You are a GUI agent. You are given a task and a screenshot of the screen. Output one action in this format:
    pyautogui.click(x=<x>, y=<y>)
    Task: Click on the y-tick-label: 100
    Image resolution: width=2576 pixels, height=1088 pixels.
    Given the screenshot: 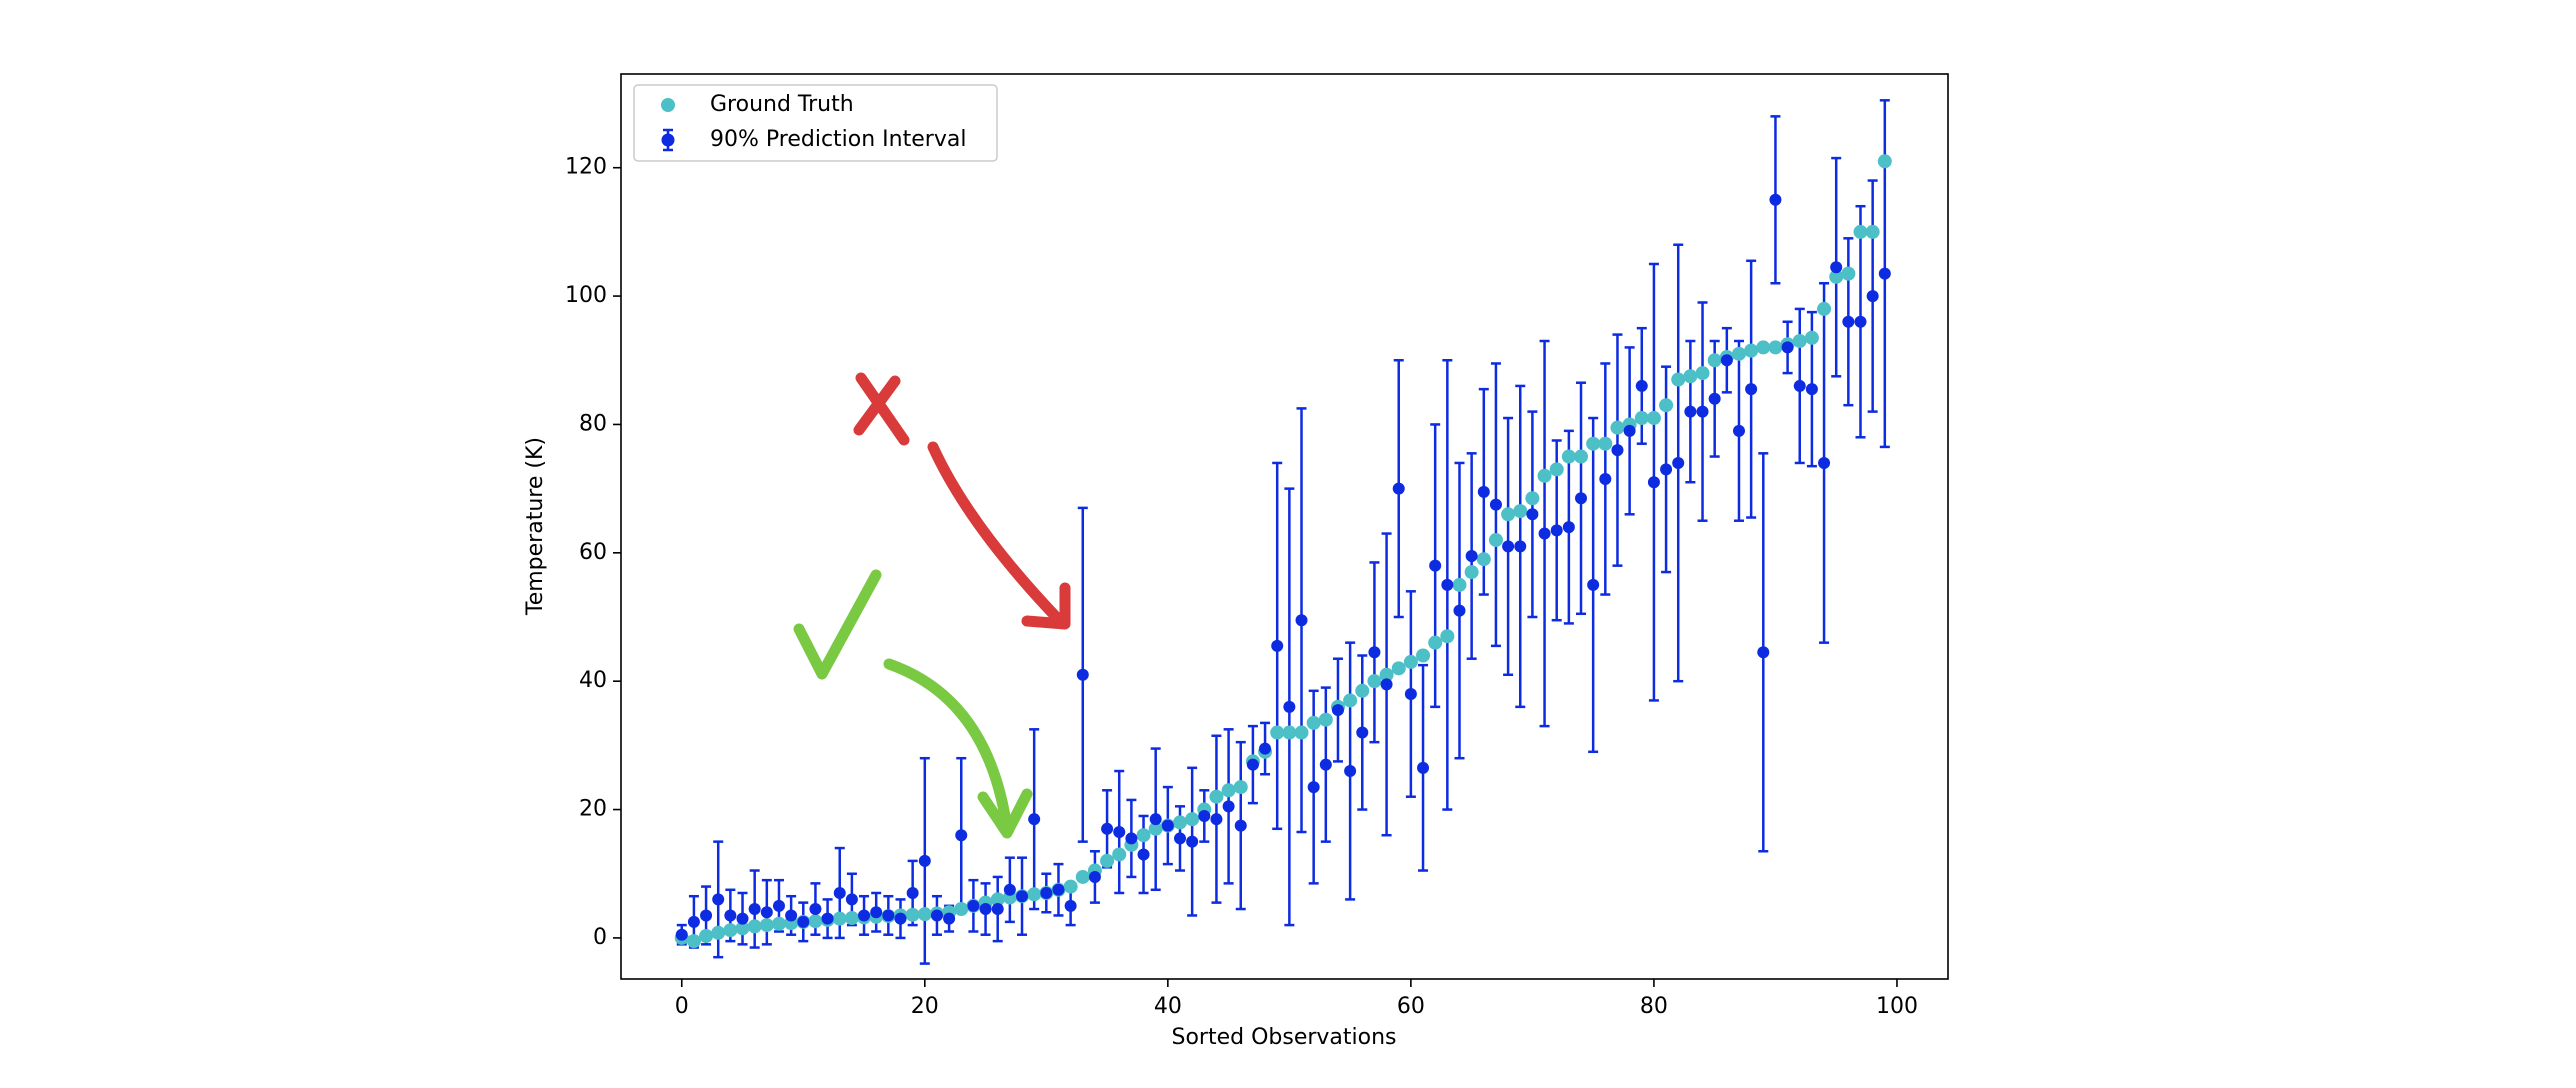 What is the action you would take?
    pyautogui.click(x=586, y=295)
    